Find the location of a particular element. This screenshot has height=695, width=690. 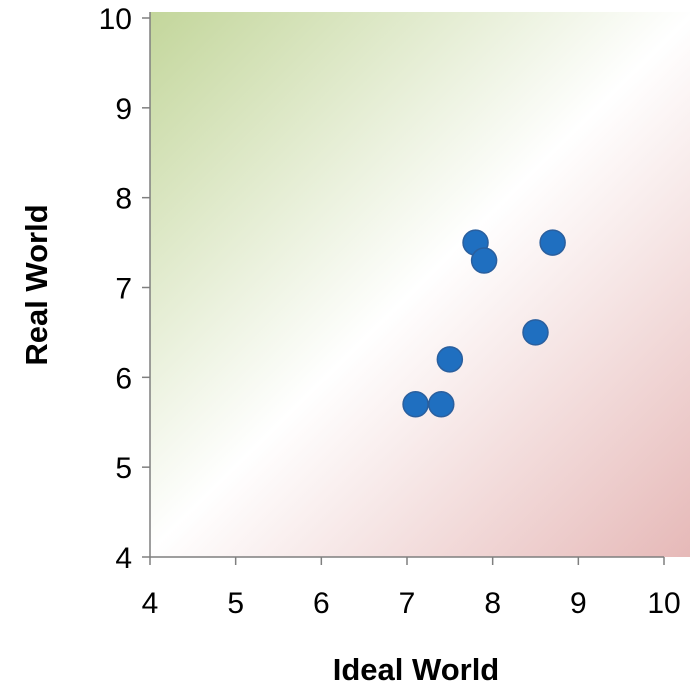

x-axis-title: Ideal World is located at coordinates (416, 669).